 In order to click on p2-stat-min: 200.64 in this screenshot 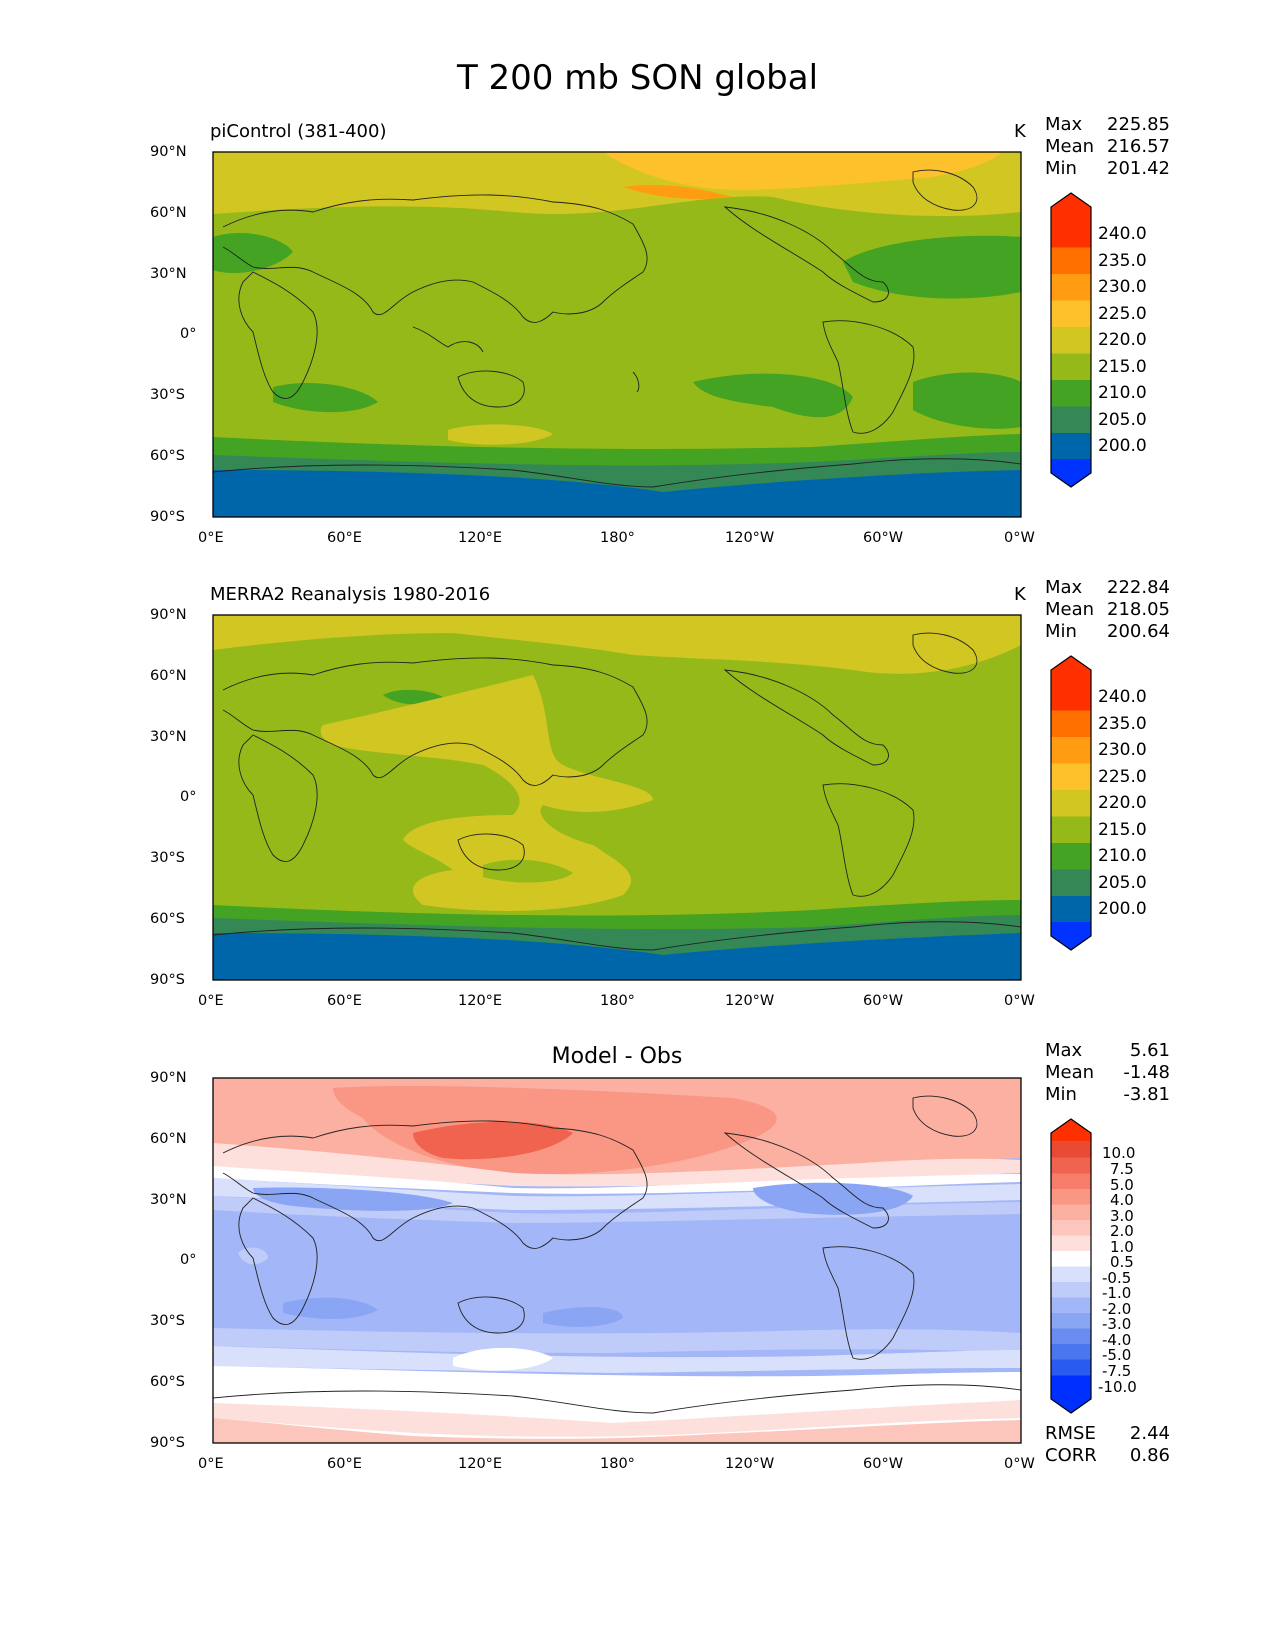, I will do `click(1138, 631)`.